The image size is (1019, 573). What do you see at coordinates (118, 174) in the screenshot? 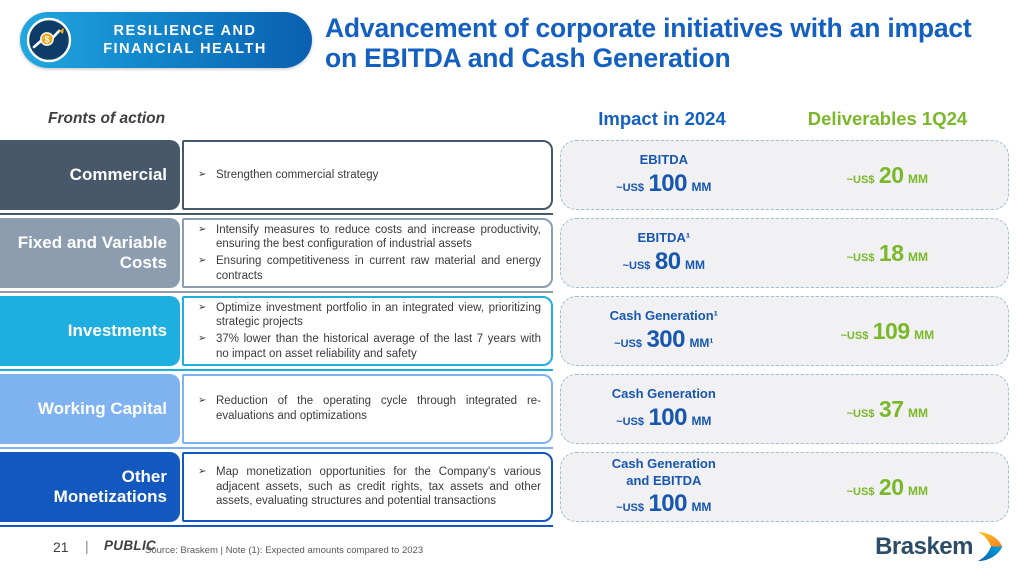
I see `front-label: Commercial` at bounding box center [118, 174].